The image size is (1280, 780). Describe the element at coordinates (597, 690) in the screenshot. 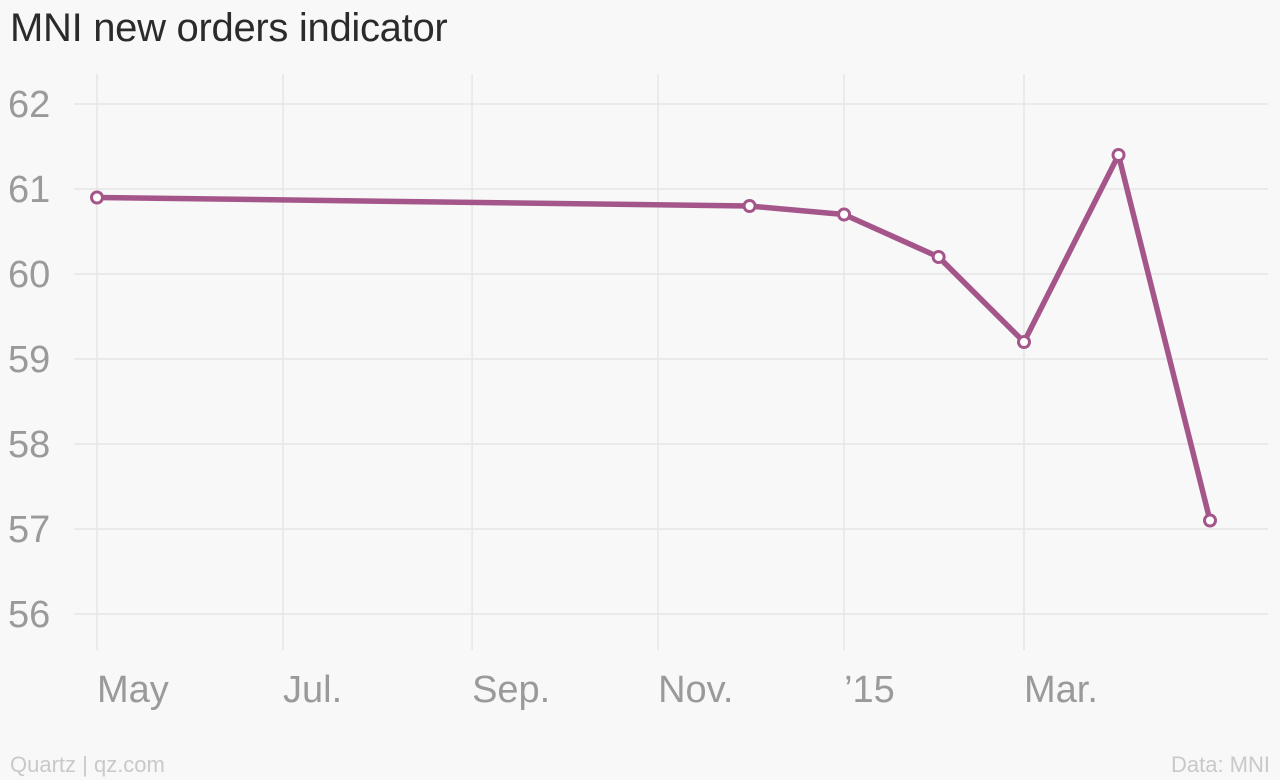

I see `x-axis: May Jul. Sep. Nov. ’15 Mar.` at that location.